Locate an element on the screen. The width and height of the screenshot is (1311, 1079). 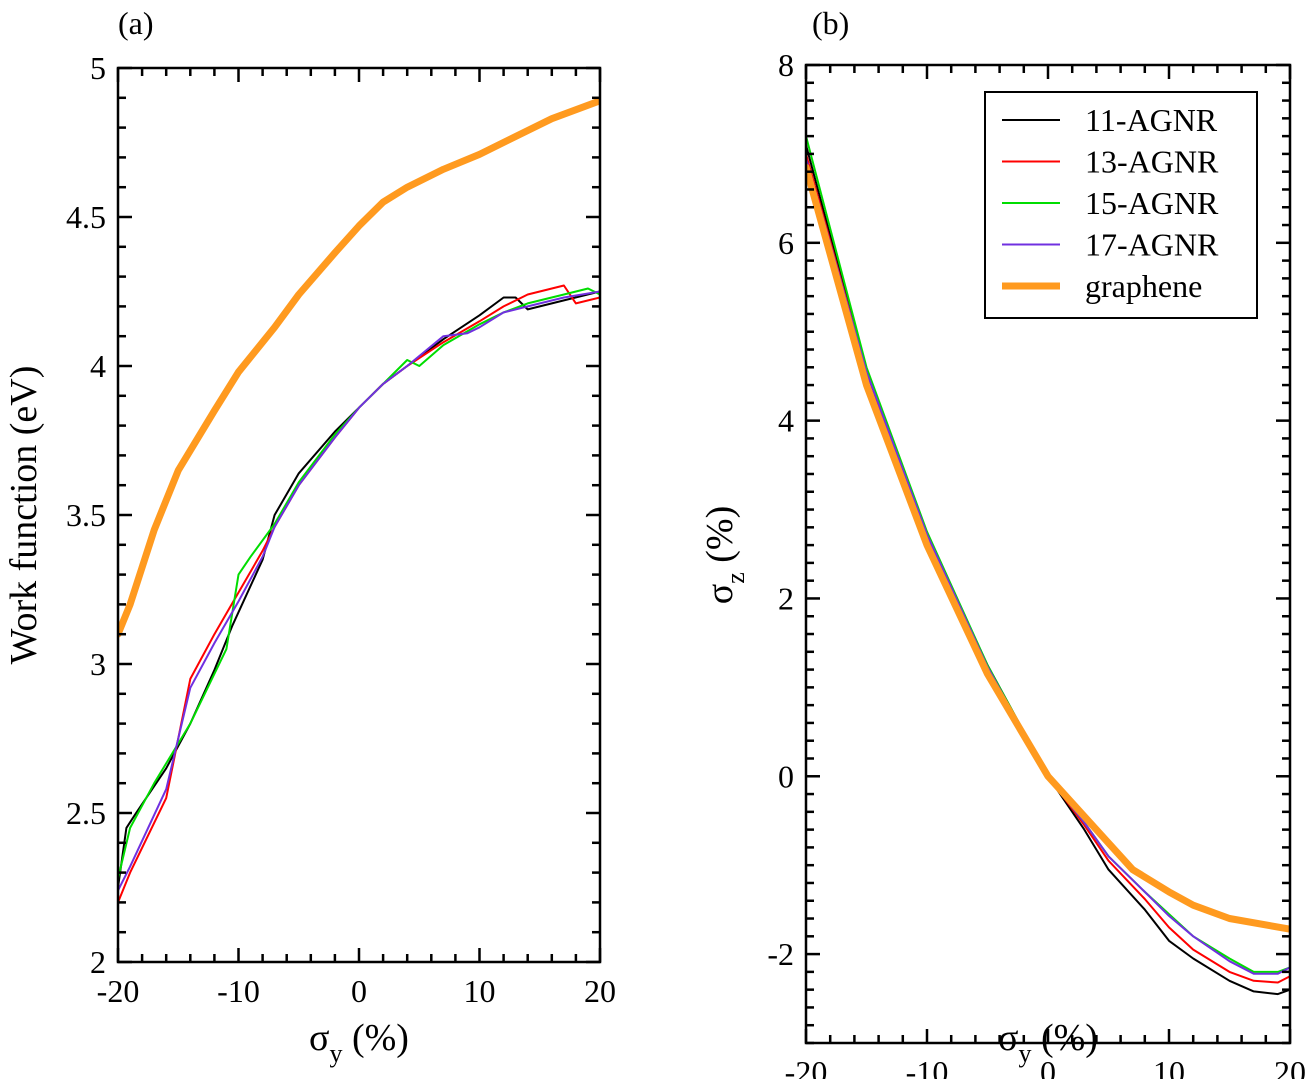
legend-label-15-agnr: 15-AGNR is located at coordinates (1152, 203).